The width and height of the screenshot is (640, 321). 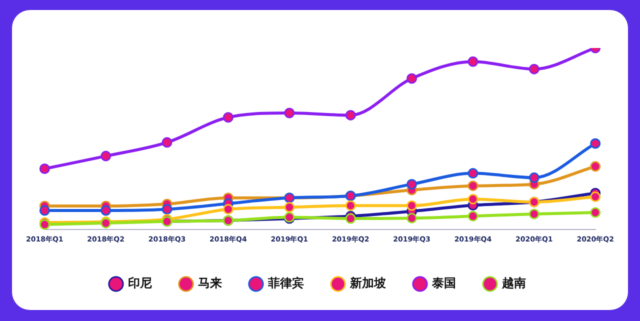 What do you see at coordinates (368, 283) in the screenshot?
I see `legend-label: 新加坡` at bounding box center [368, 283].